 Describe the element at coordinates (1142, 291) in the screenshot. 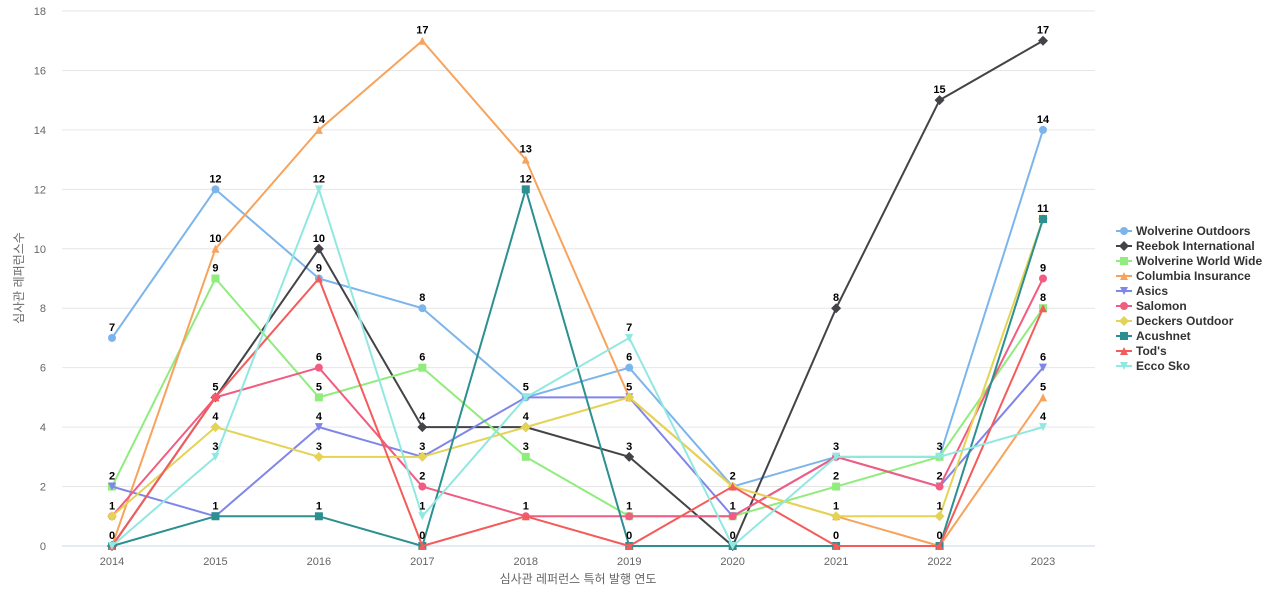

I see `legend-item: Asics` at that location.